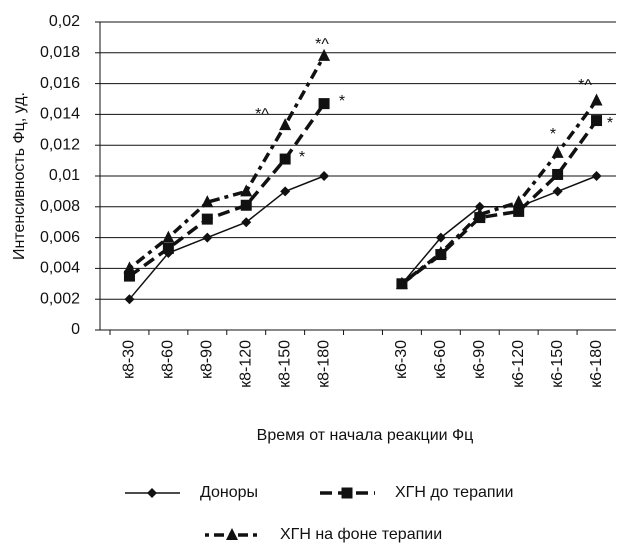 This screenshot has width=617, height=546. Describe the element at coordinates (207, 359) in the screenshot. I see `x-tick-label: к8-90` at that location.